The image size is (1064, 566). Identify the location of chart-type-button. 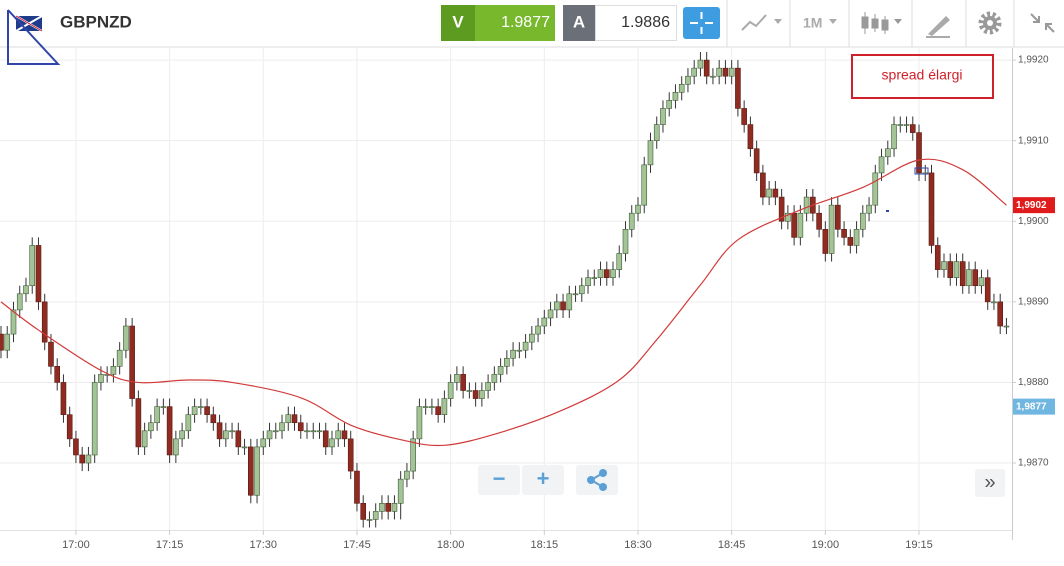
(761, 22).